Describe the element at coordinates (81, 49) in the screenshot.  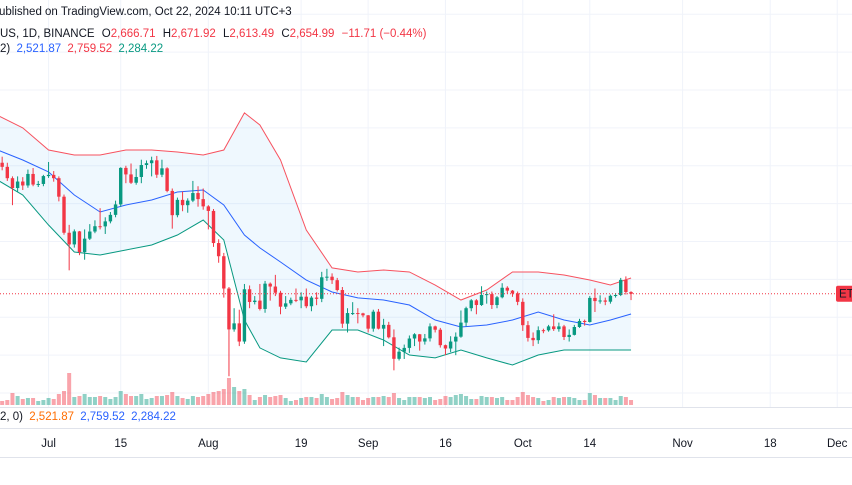
I see `band-legend: 2) 2,521.87 2,759.52 2,284.22` at that location.